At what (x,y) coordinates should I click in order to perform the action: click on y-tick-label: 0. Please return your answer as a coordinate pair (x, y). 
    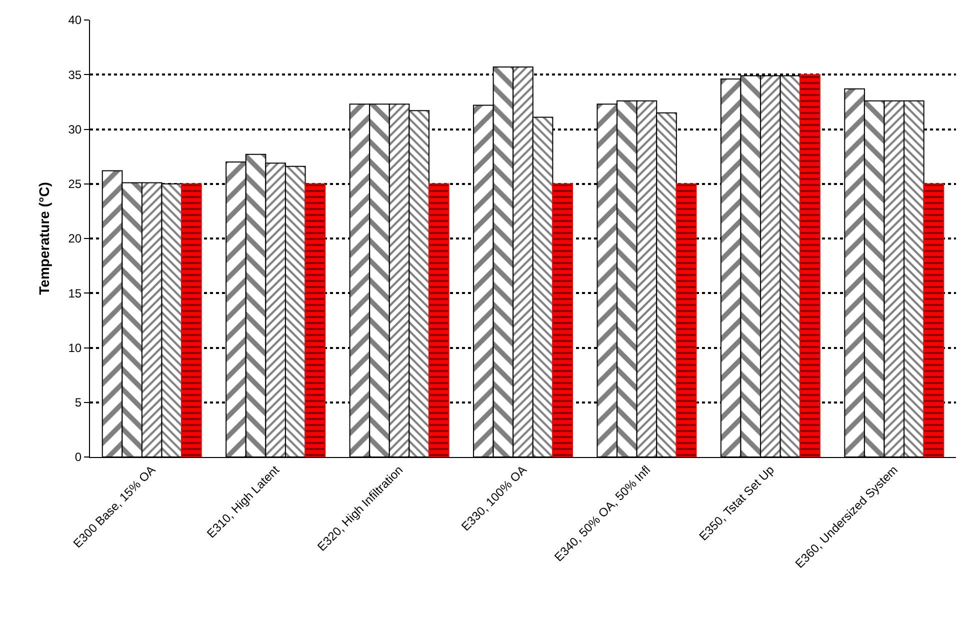
    Looking at the image, I should click on (78, 457).